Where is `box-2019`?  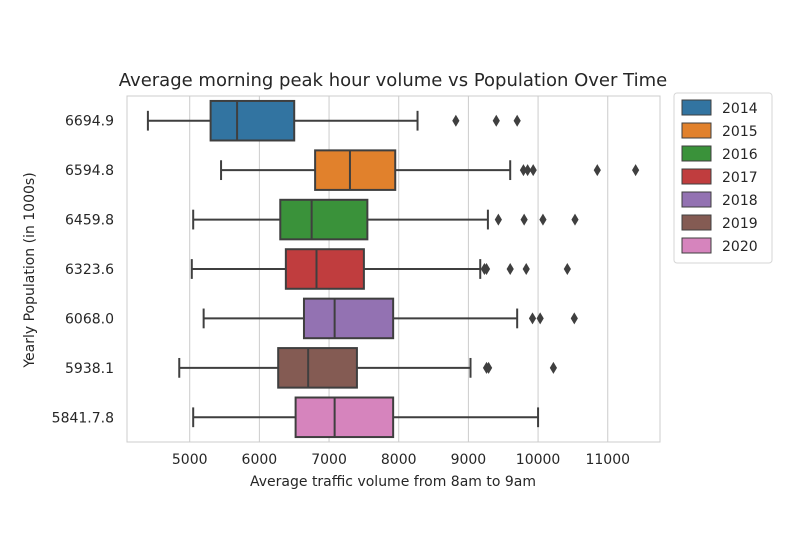 box-2019 is located at coordinates (367, 368).